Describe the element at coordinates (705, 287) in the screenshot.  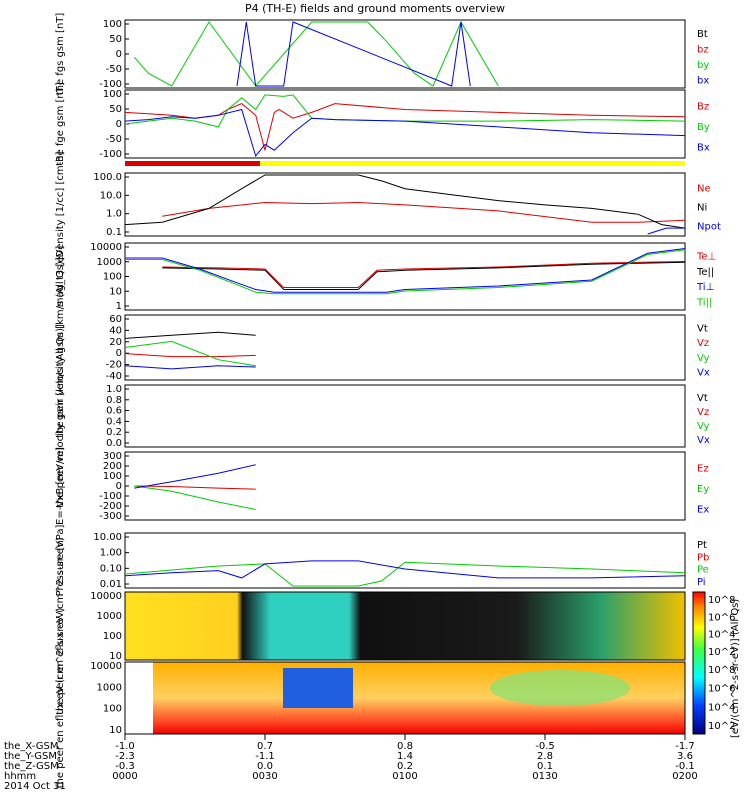
I see `temperature-legend-2: Ti⊥` at that location.